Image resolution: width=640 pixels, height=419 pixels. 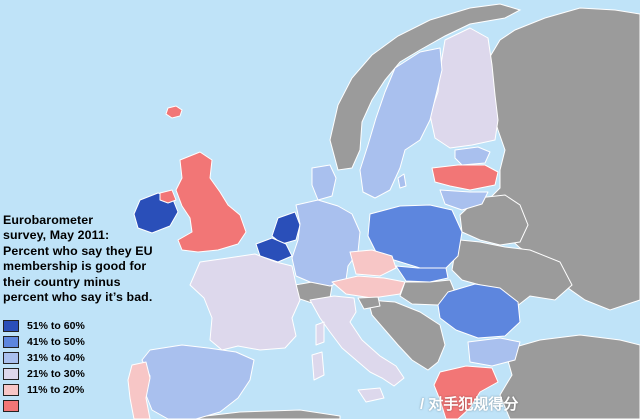 What do you see at coordinates (369, 303) in the screenshot?
I see `slovenia` at bounding box center [369, 303].